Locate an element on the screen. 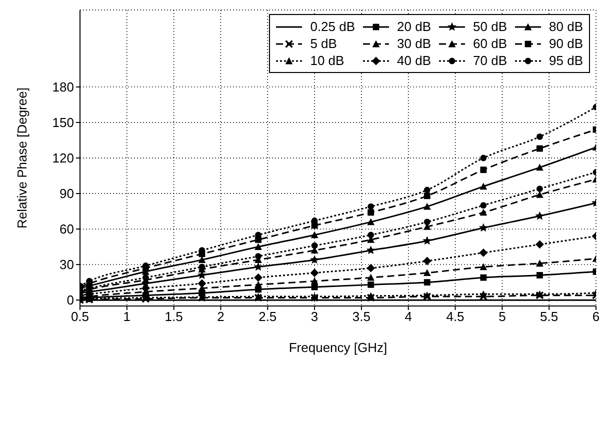 This screenshot has width=609, height=421. legend-label: 50 dB is located at coordinates (490, 26).